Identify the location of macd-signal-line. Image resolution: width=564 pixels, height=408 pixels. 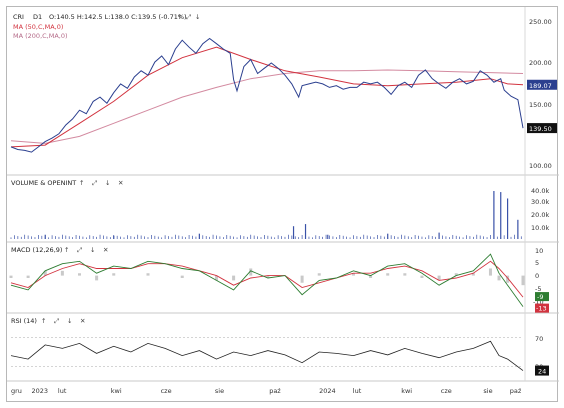
(267, 279).